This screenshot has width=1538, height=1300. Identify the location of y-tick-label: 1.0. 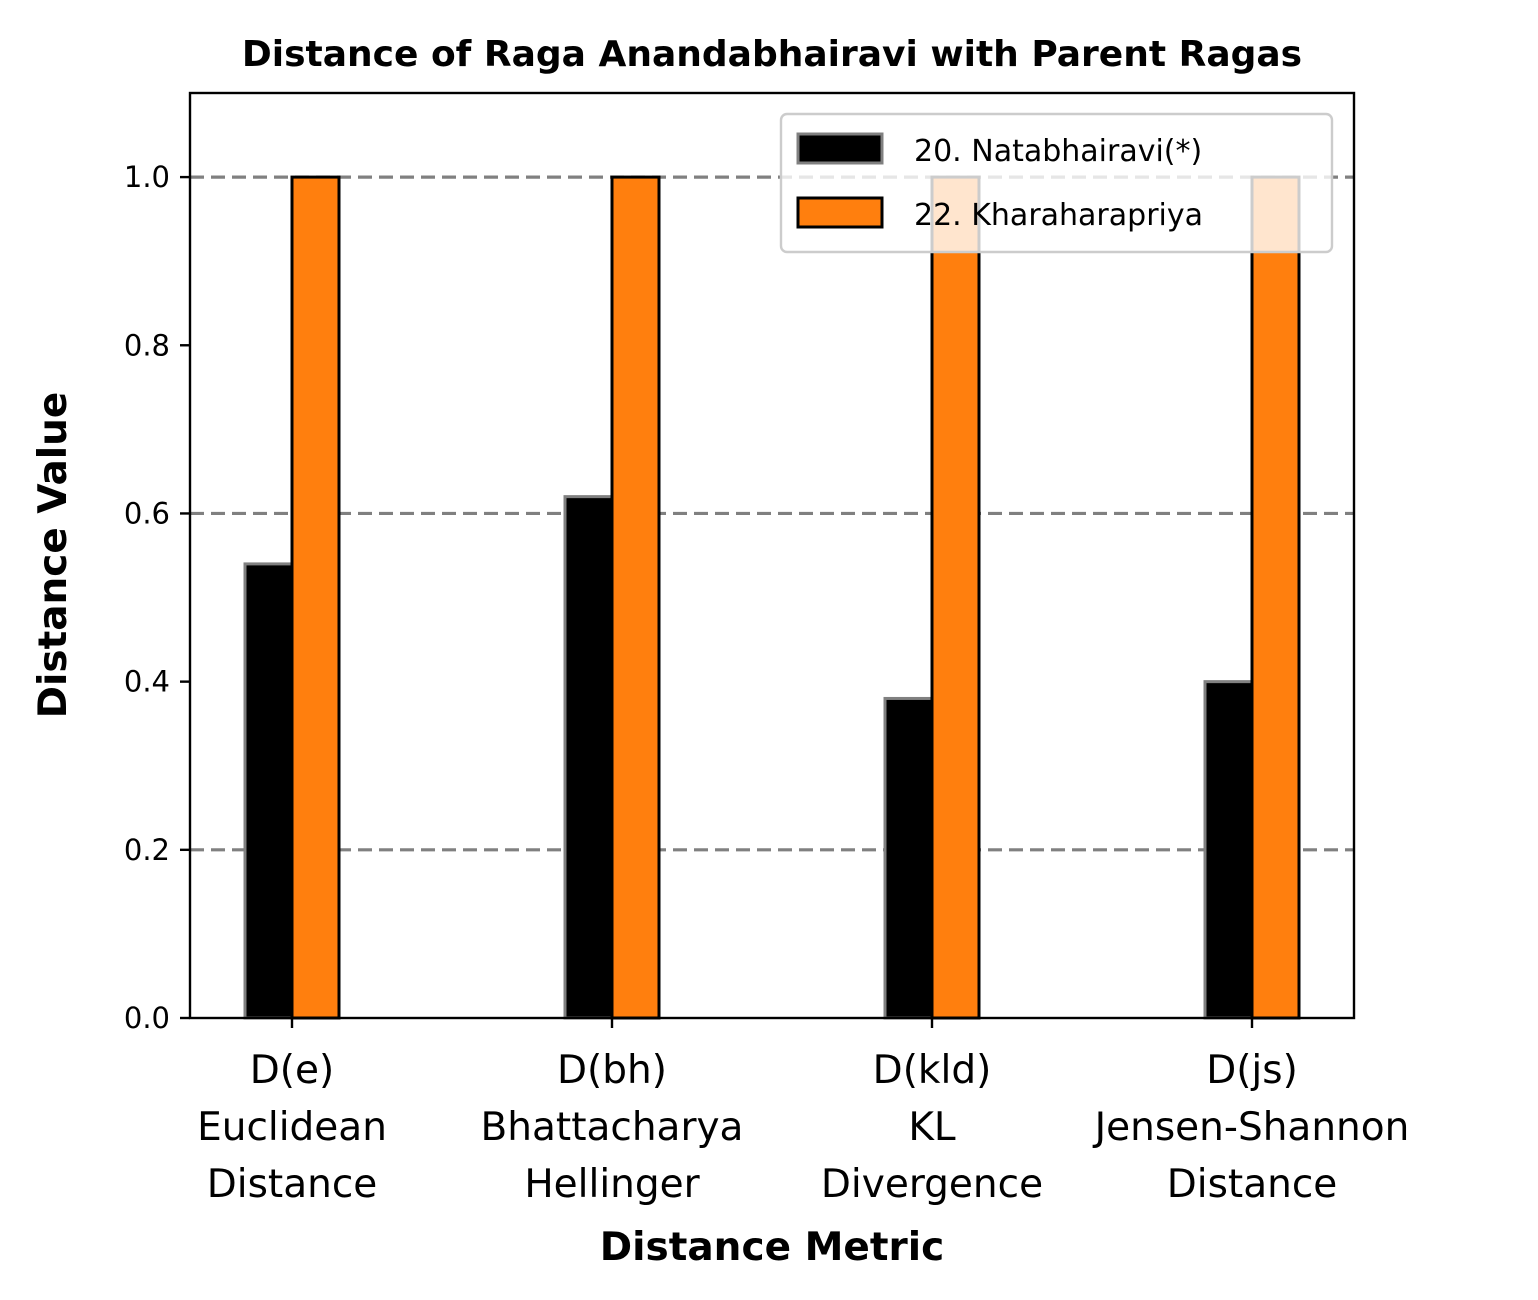
(147, 177).